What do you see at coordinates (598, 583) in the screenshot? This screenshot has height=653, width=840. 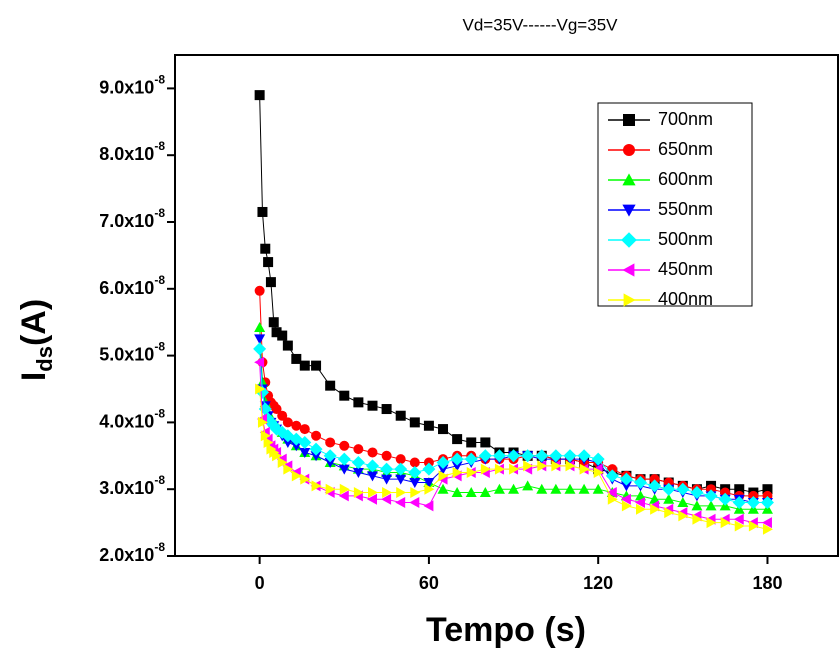 I see `x-tick-label: 120` at bounding box center [598, 583].